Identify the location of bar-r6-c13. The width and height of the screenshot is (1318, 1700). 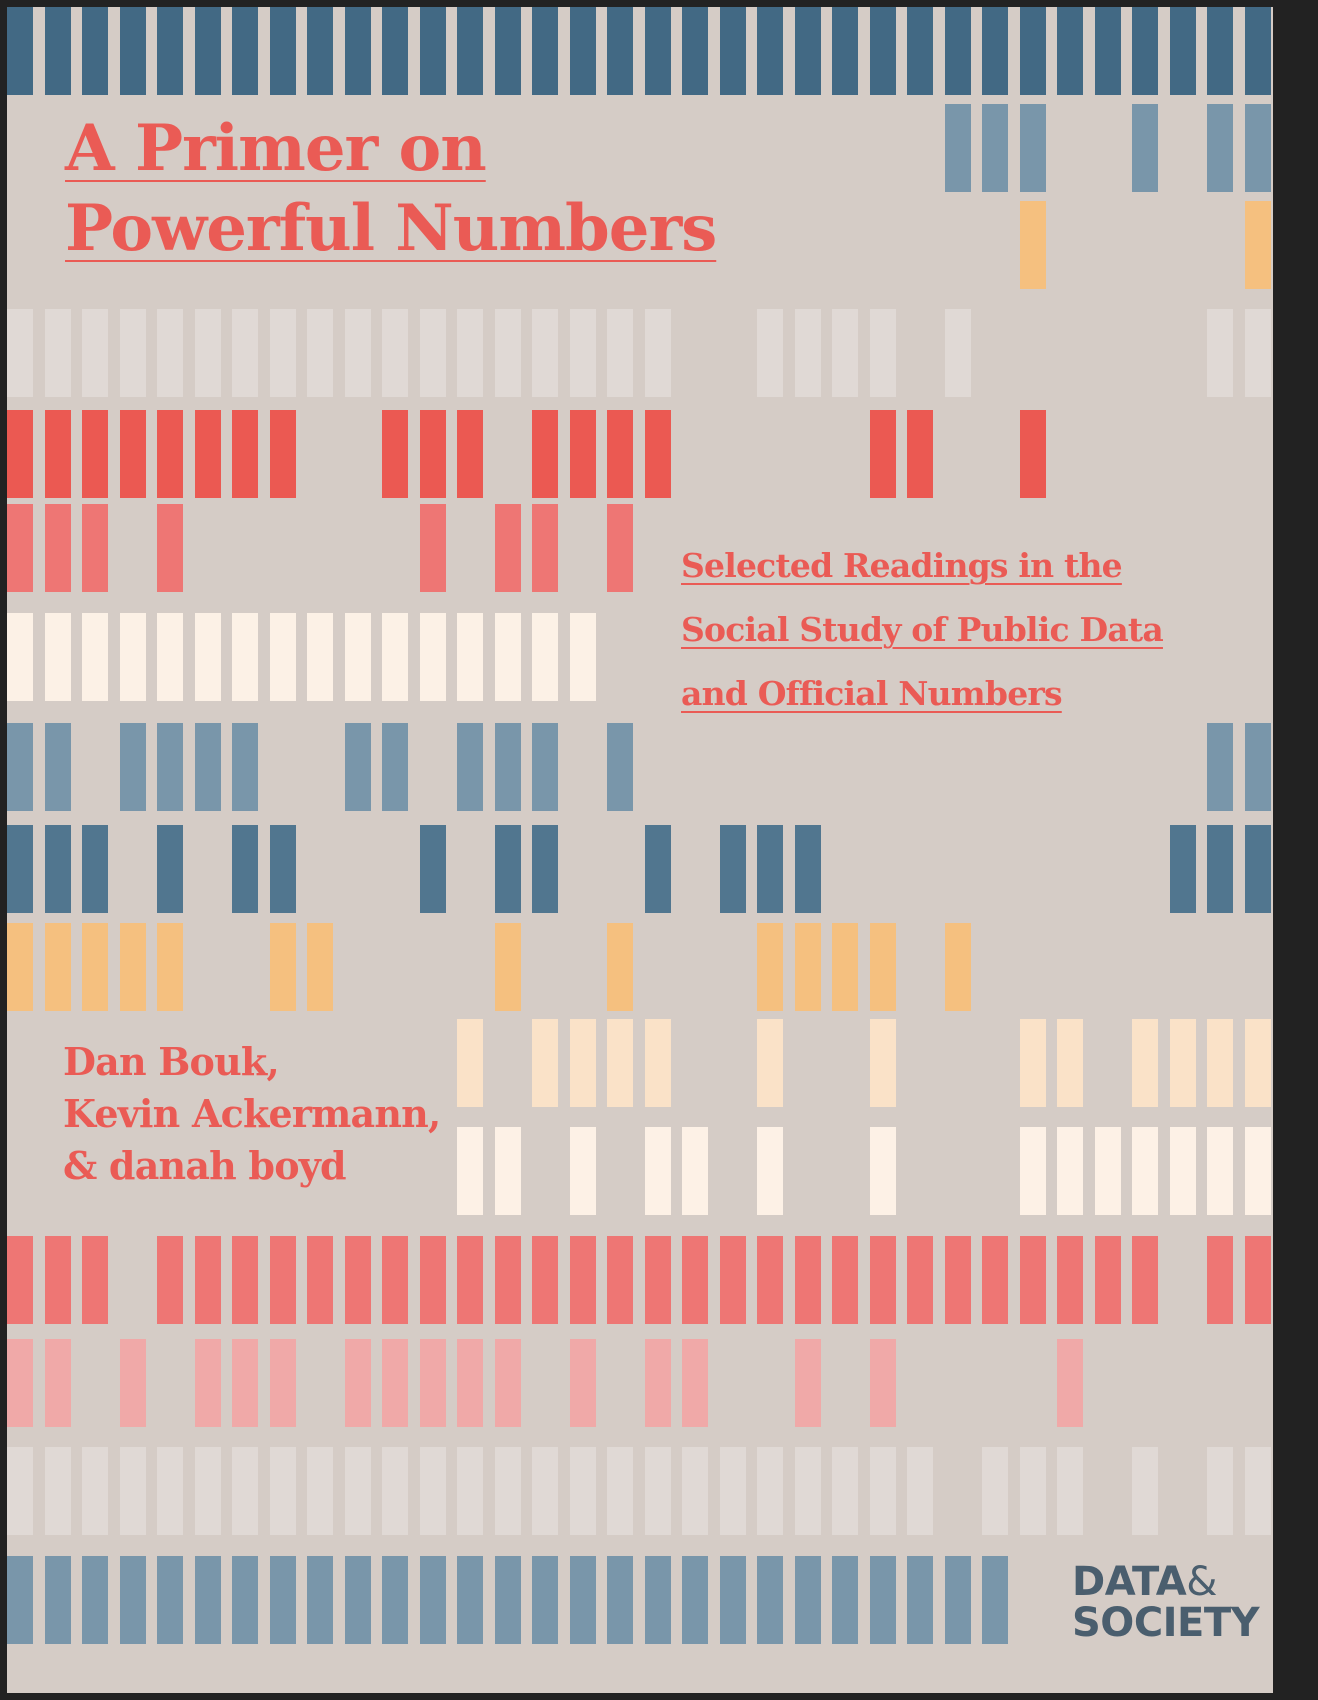
(508, 657).